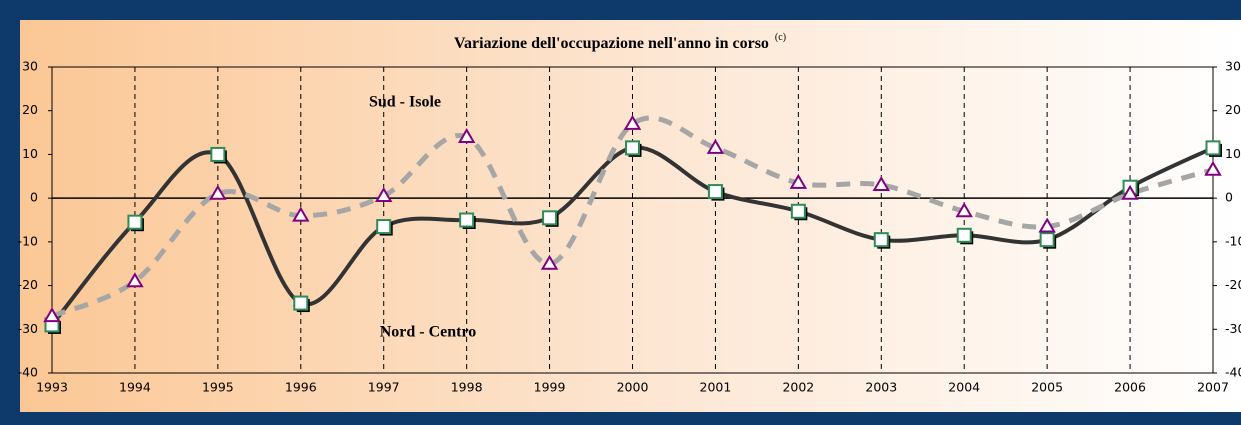 Image resolution: width=1241 pixels, height=425 pixels. I want to click on x-tick-label: 2007, so click(1213, 387).